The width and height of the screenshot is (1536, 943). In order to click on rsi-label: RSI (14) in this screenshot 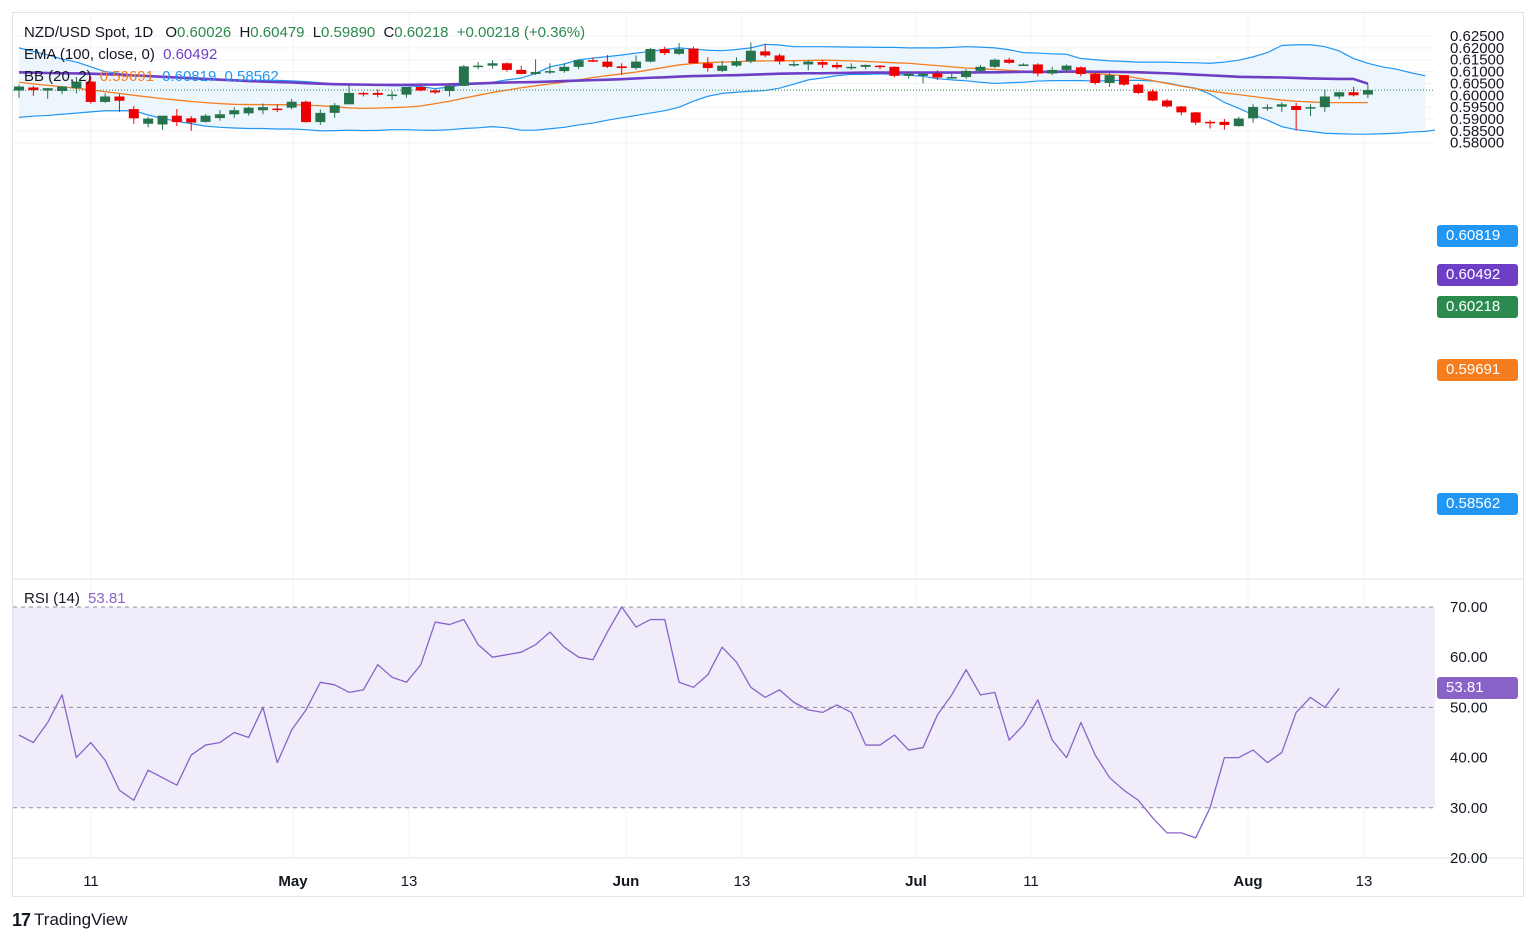, I will do `click(52, 598)`.